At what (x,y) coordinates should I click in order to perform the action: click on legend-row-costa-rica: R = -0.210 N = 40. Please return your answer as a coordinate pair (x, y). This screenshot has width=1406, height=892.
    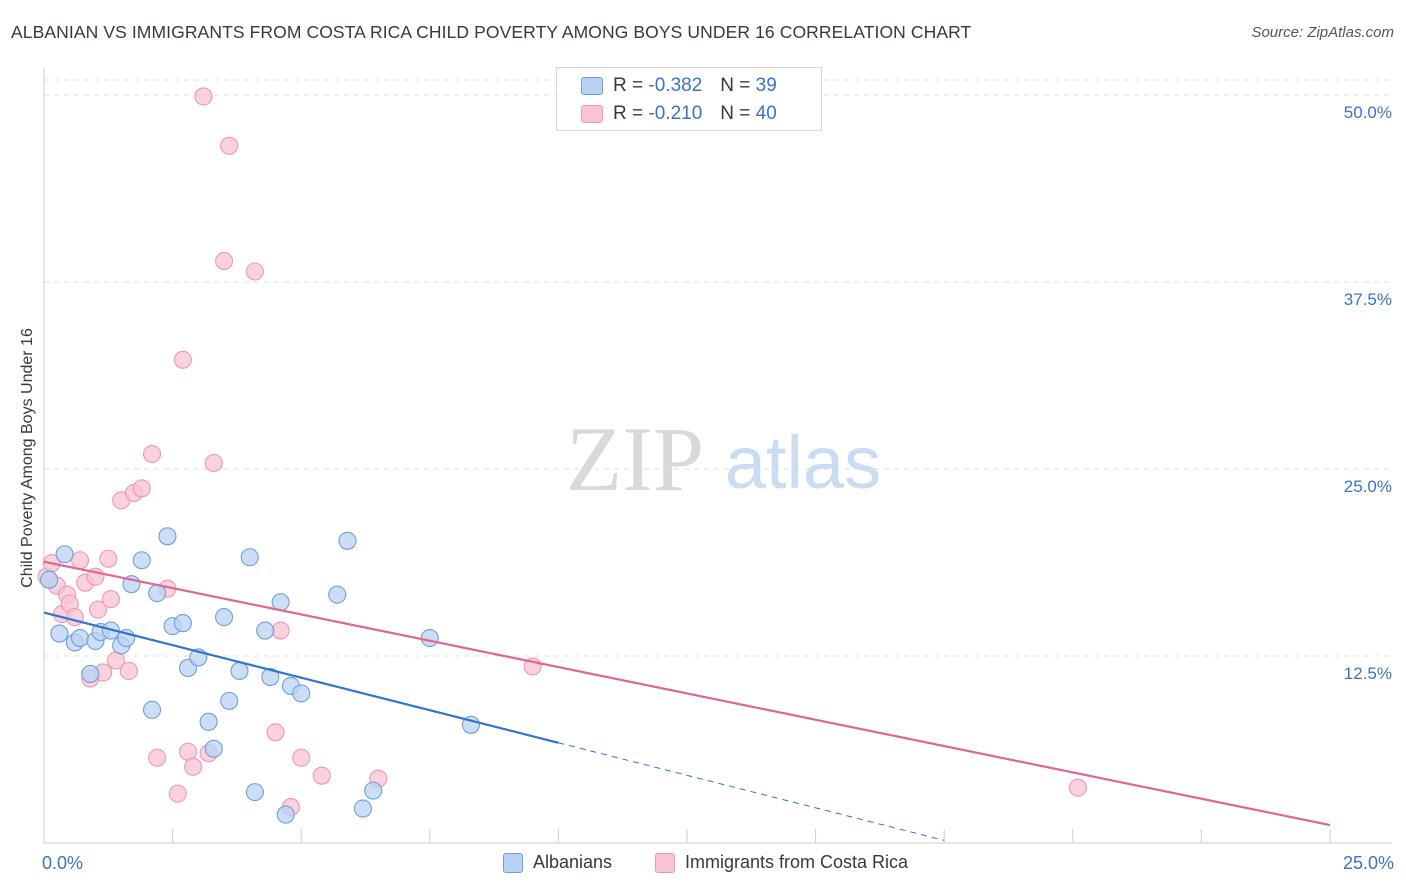
    Looking at the image, I should click on (679, 114).